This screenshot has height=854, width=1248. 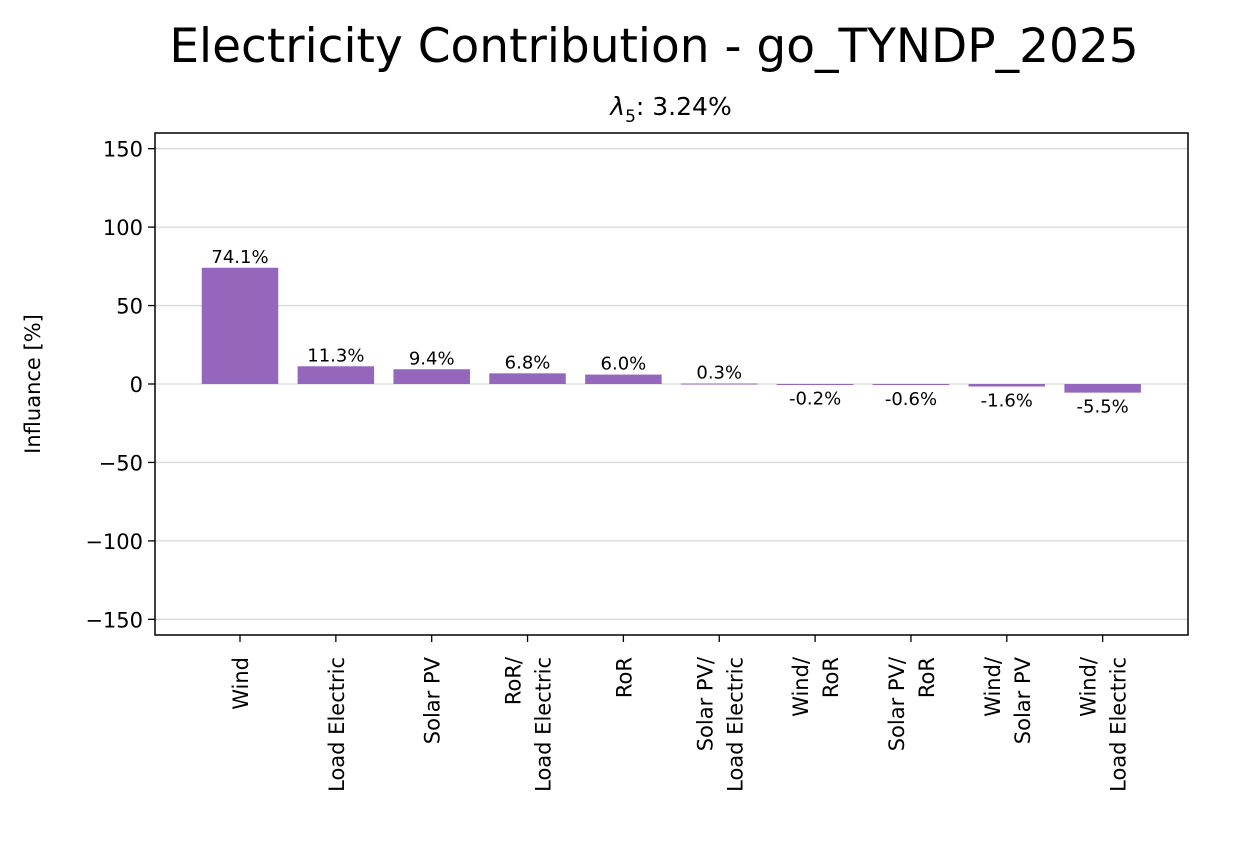 I want to click on subtitle-subscript: 5, so click(x=630, y=117).